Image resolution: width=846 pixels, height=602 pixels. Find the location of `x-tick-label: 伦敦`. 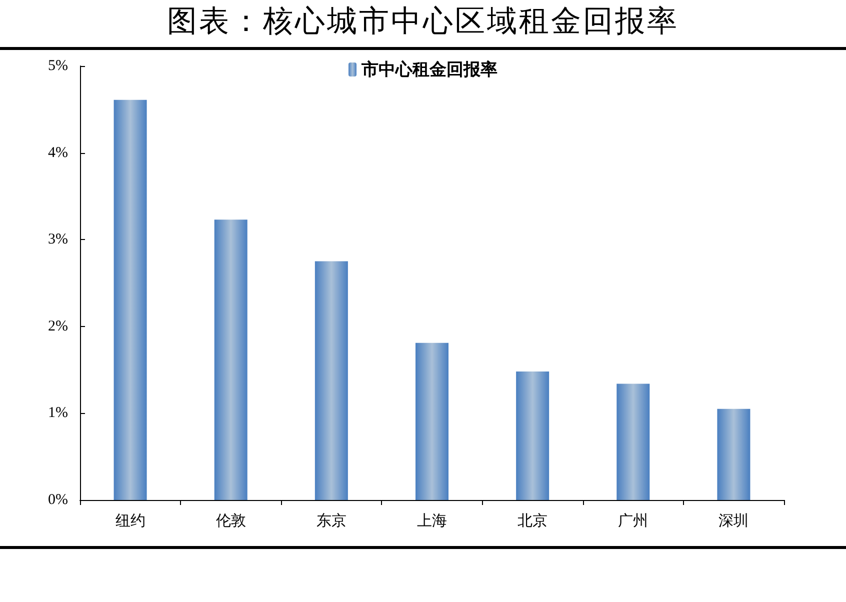

x-tick-label: 伦敦 is located at coordinates (231, 521).